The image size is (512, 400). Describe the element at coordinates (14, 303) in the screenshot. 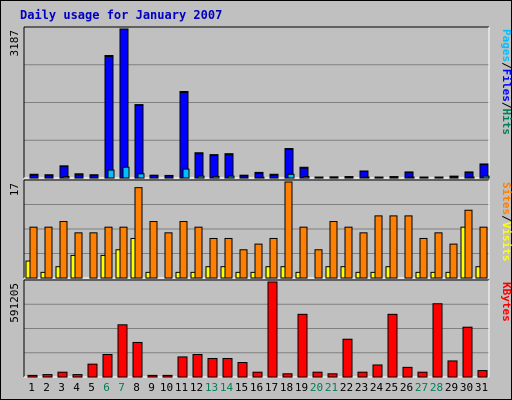

I see `ymax-label-kbytes: 591205` at that location.